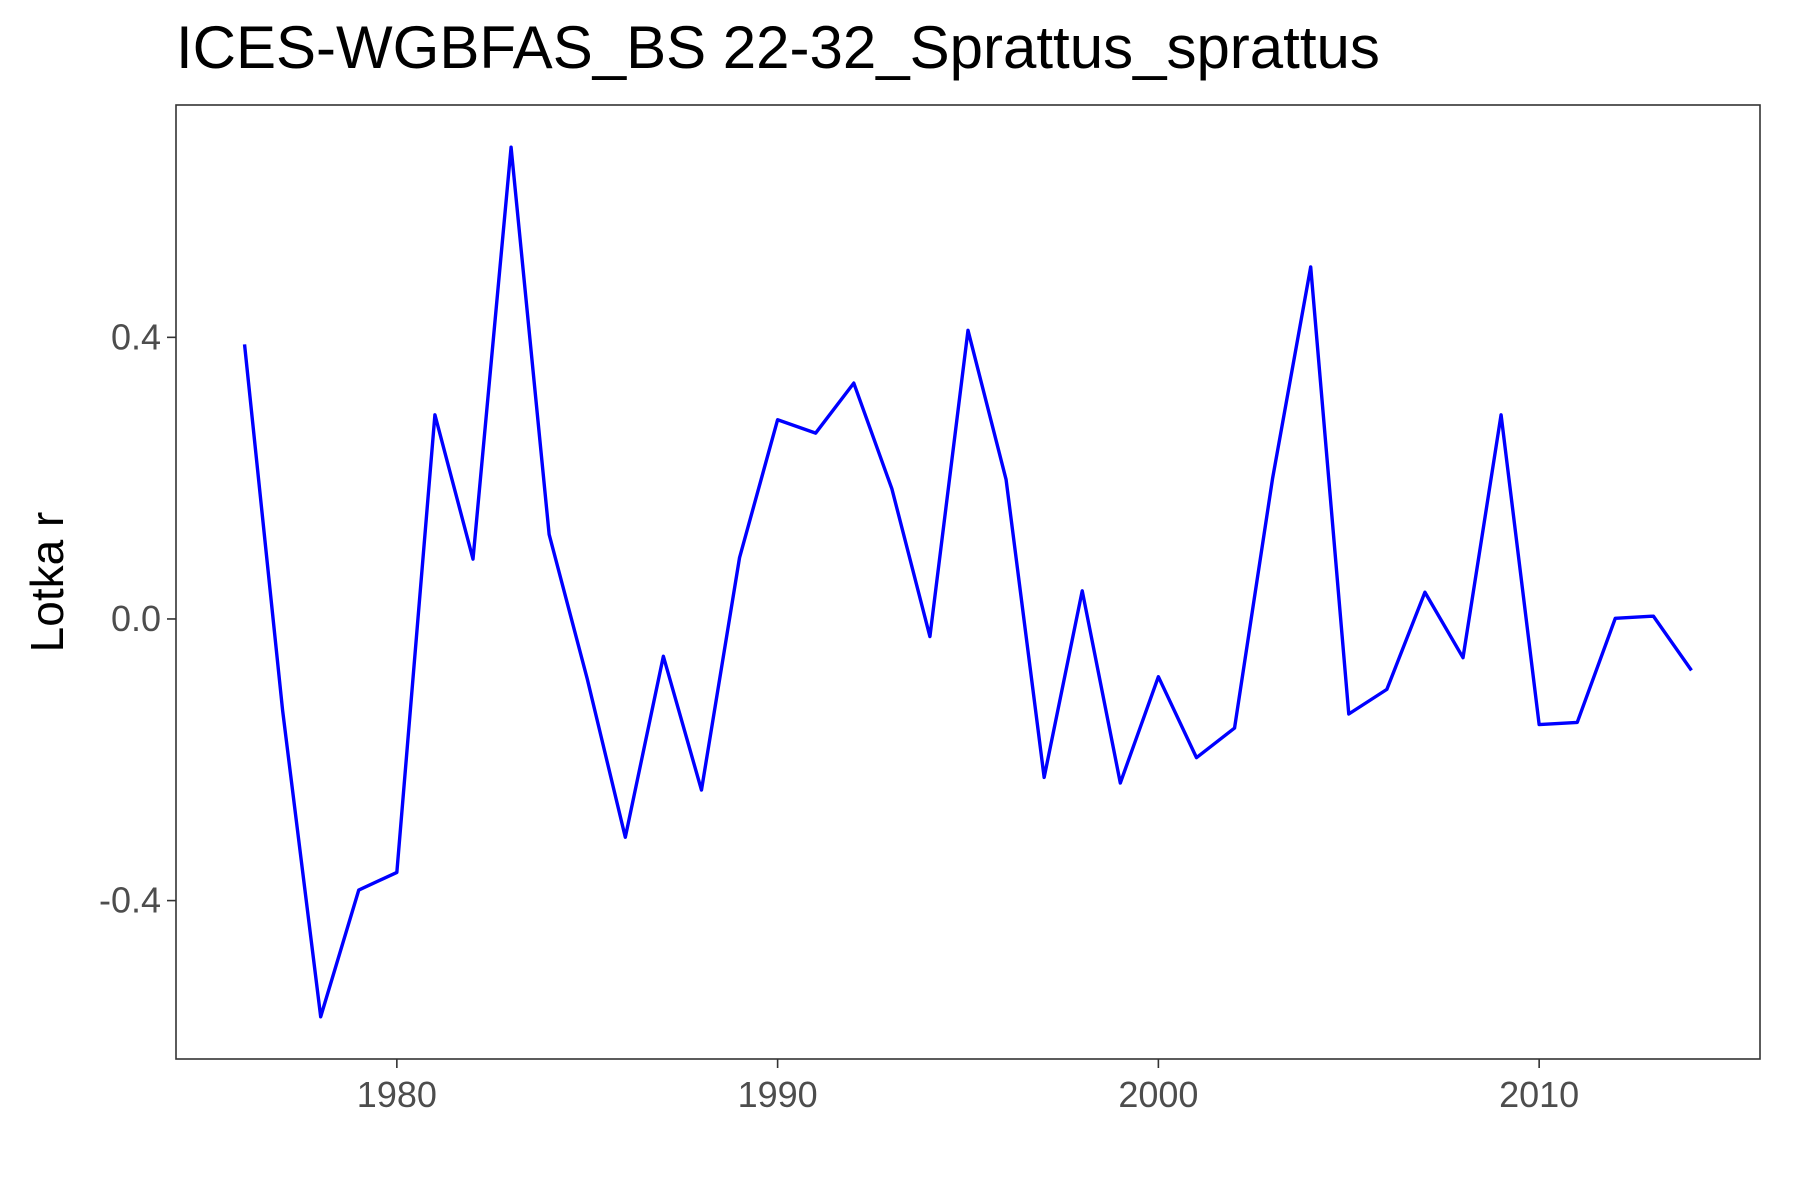 The width and height of the screenshot is (1800, 1200). Describe the element at coordinates (136, 336) in the screenshot. I see `y-tick-label: 0.4` at that location.